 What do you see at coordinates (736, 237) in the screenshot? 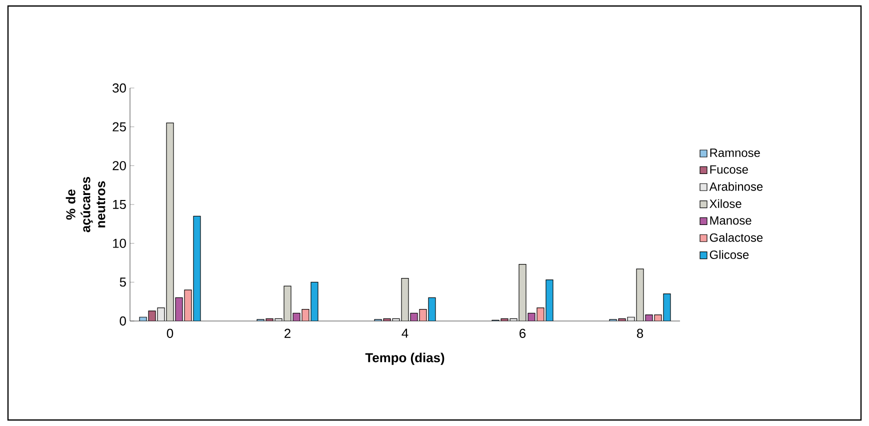
I see `legend-label: Galactose` at bounding box center [736, 237].